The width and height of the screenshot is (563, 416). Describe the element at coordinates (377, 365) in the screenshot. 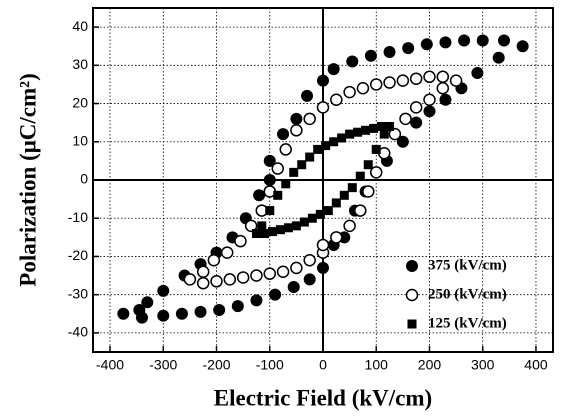

I see `x-tick-label: 100` at that location.